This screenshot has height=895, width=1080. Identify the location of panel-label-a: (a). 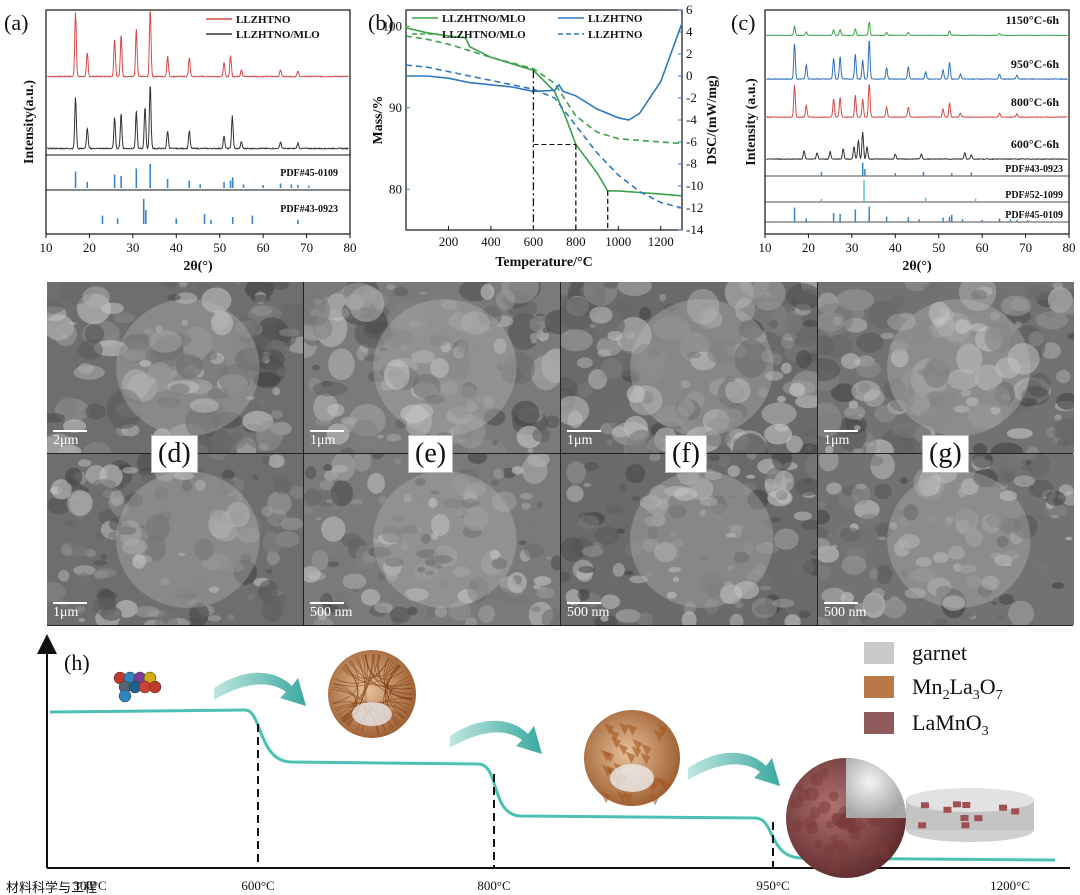
(16, 22).